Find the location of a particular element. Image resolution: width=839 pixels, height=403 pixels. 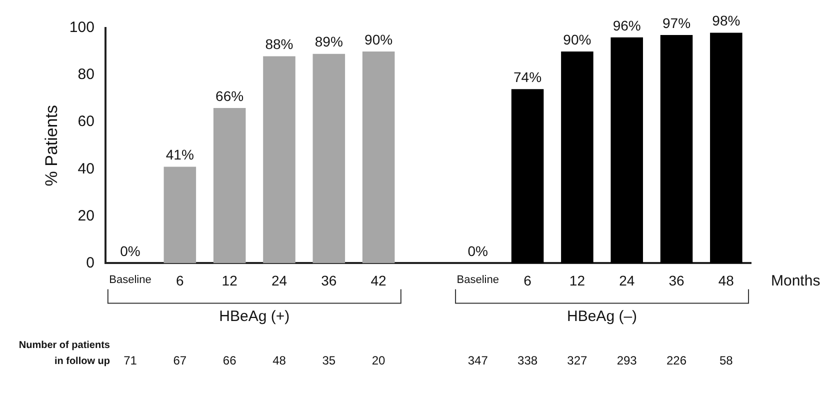

y-tick-label: 80 is located at coordinates (86, 75).